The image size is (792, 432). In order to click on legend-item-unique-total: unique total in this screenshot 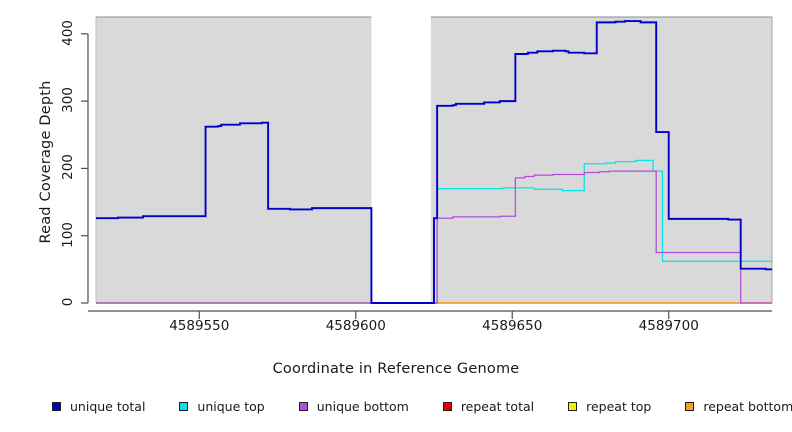, I will do `click(98, 406)`.